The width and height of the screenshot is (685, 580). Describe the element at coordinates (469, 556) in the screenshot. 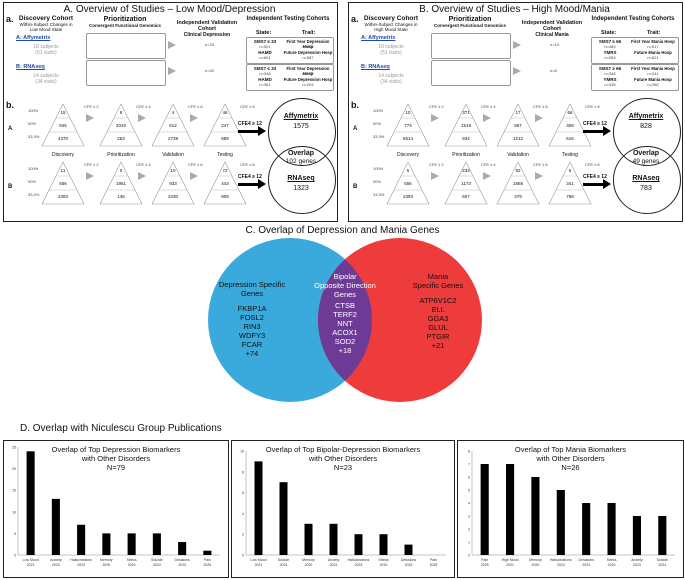

I see `y-tick-label: 0` at that location.